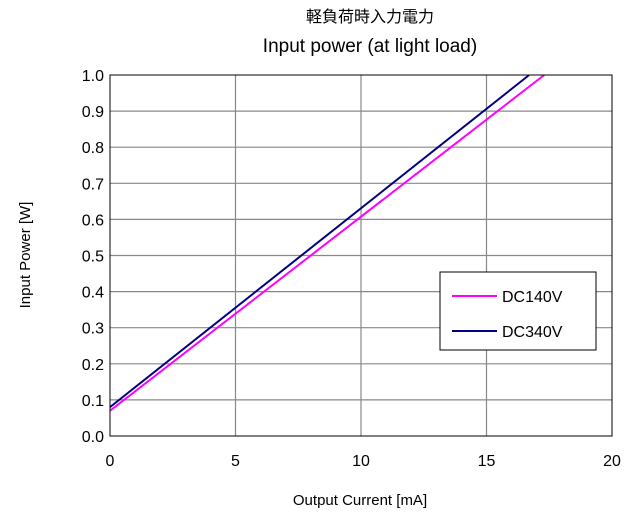 This screenshot has height=521, width=642. I want to click on x-tick-labels: 0 5 10 15 20, so click(363, 461).